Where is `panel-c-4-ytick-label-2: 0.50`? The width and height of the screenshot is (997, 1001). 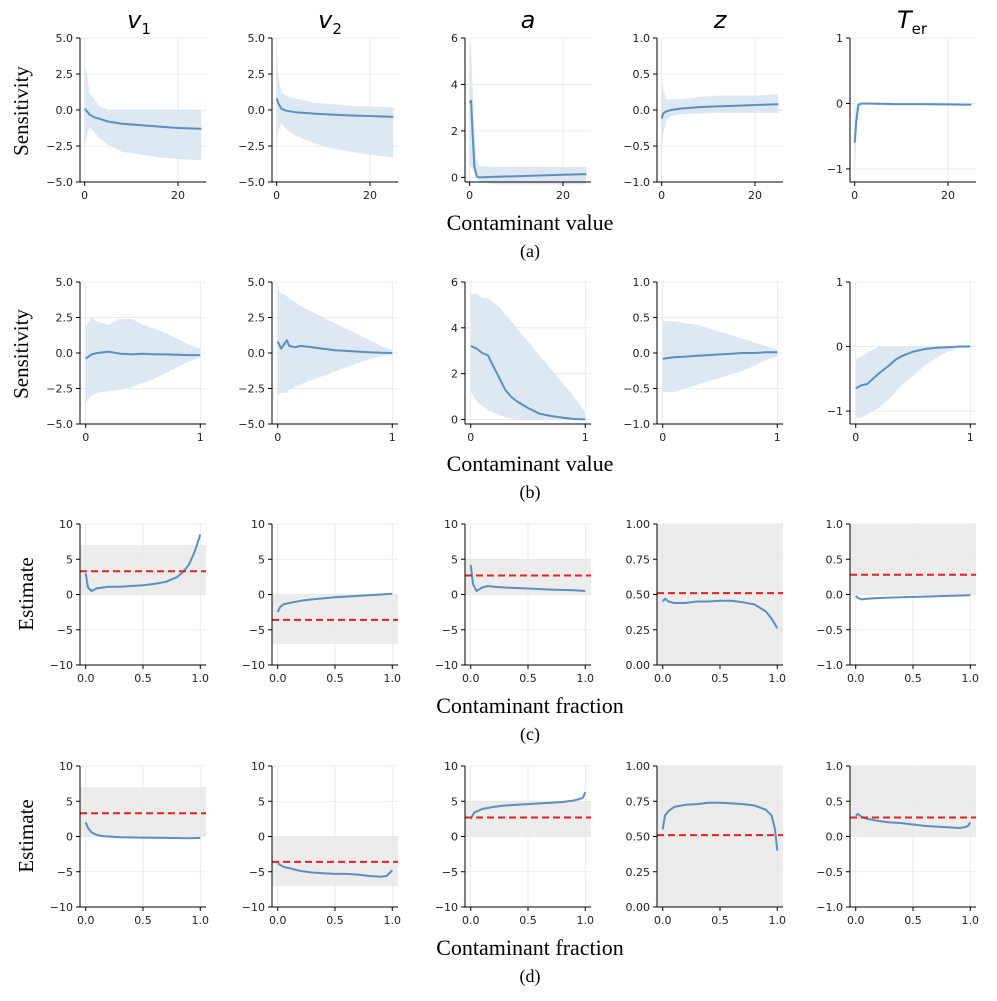
panel-c-4-ytick-label-2: 0.50 is located at coordinates (638, 595).